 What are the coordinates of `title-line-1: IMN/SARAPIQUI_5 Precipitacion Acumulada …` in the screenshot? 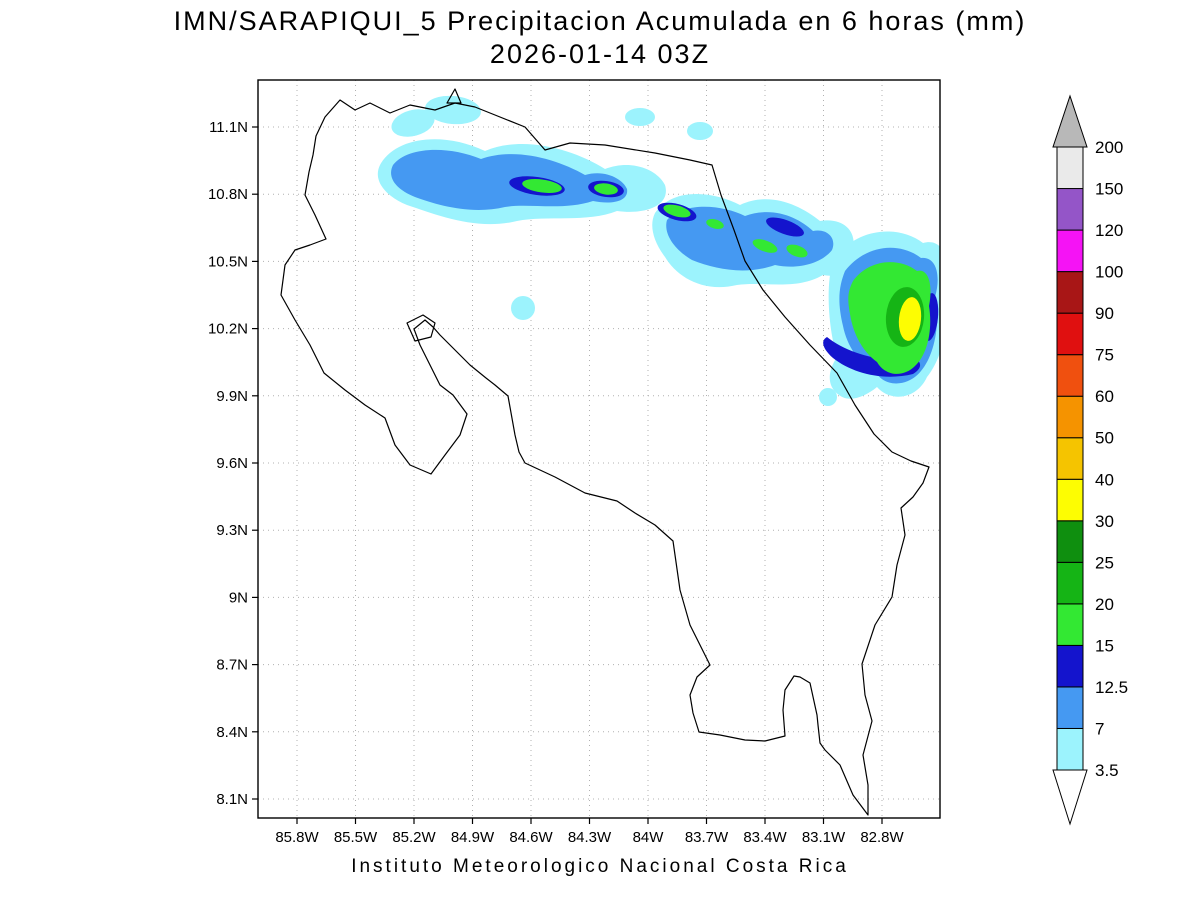 It's located at (600, 21).